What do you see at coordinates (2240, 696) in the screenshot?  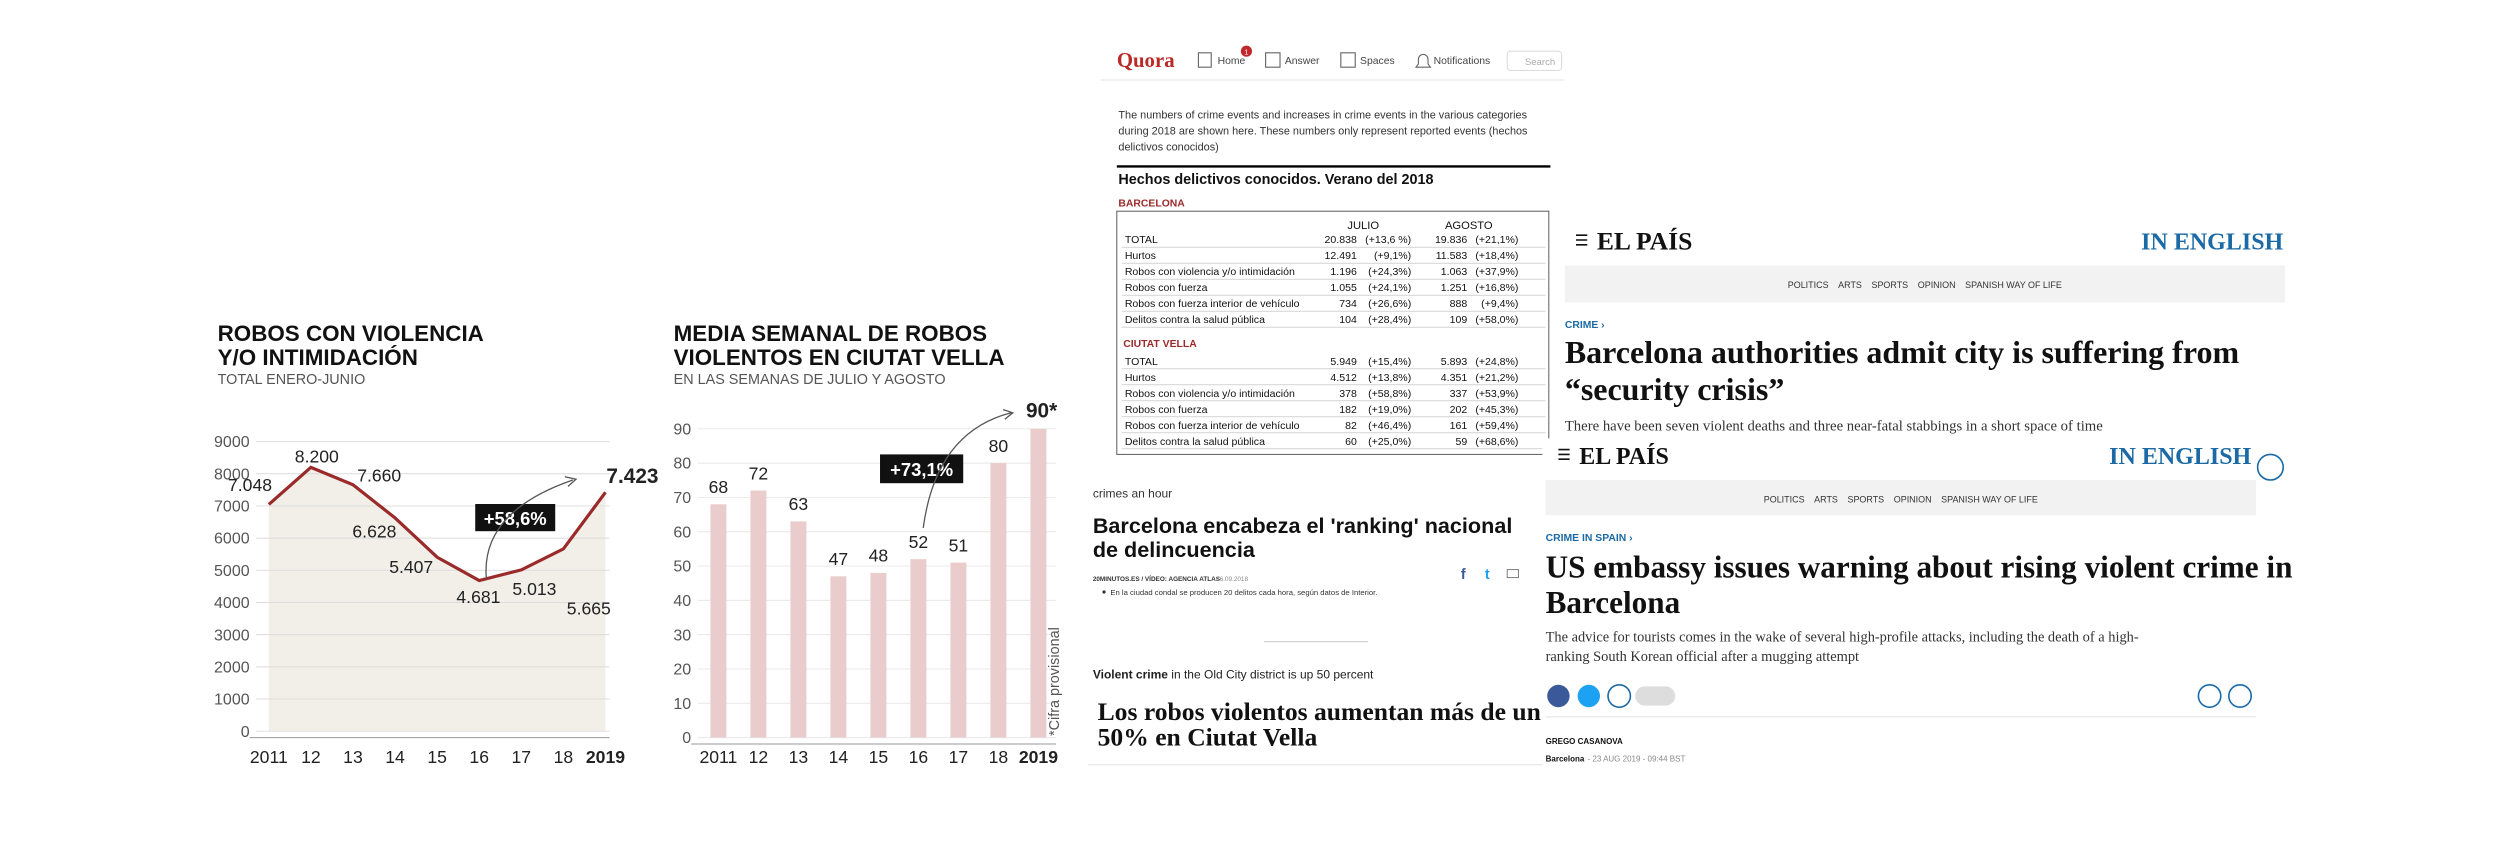 I see `listen-button` at bounding box center [2240, 696].